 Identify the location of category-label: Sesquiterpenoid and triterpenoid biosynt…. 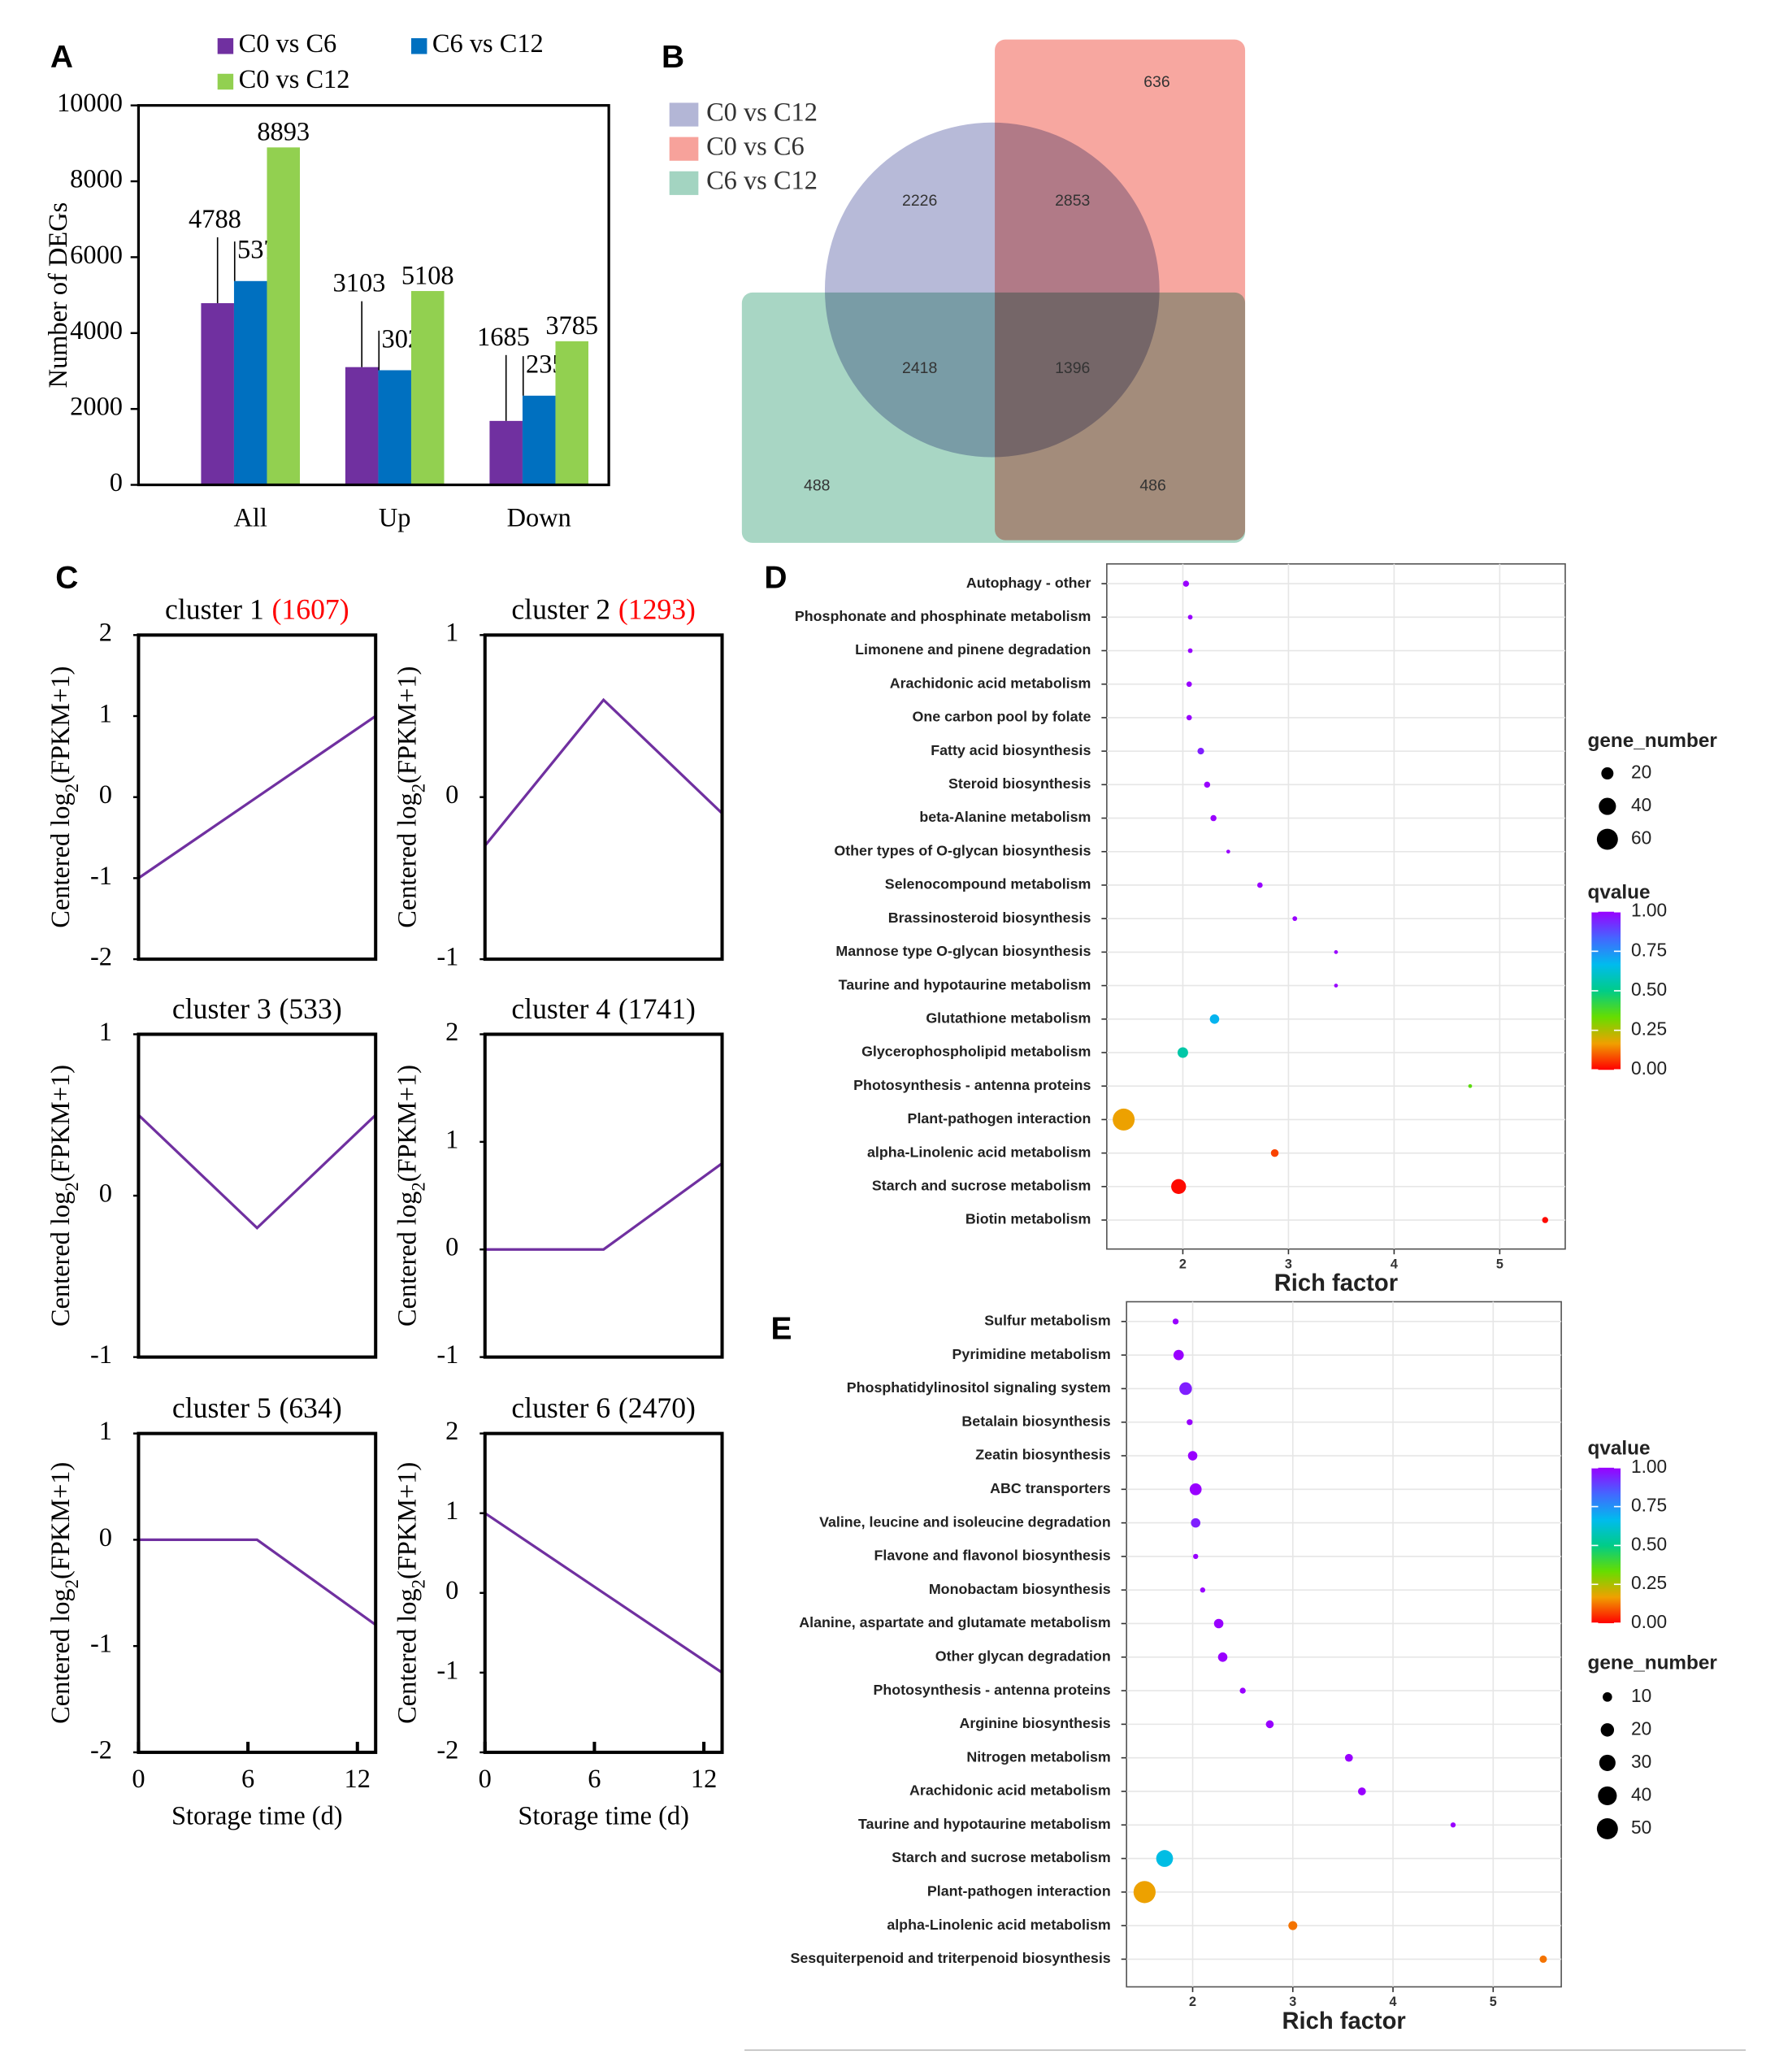
(950, 1958).